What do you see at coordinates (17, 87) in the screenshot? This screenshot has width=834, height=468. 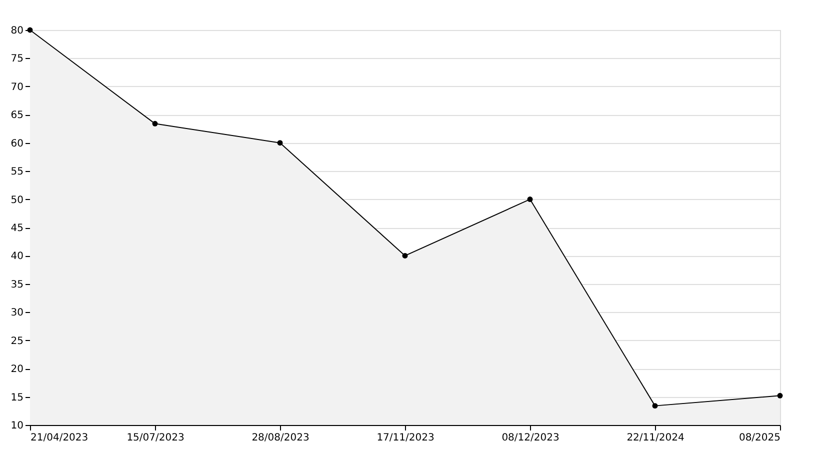 I see `y-tick-label: 70` at bounding box center [17, 87].